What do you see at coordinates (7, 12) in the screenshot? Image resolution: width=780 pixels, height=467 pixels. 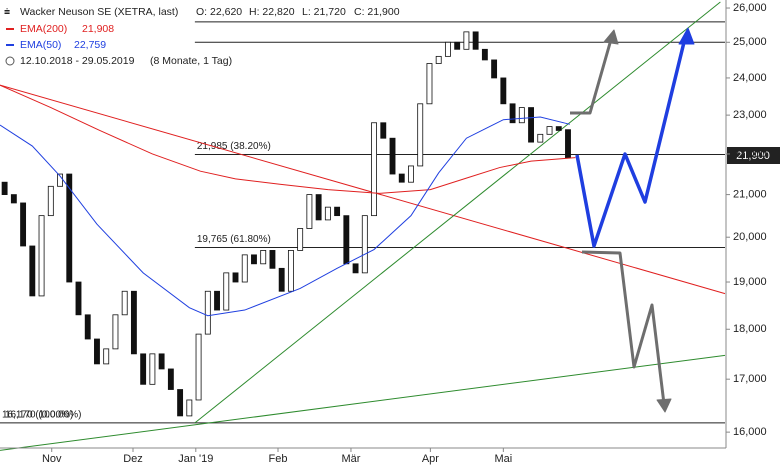 I see `chart-icon: ⩧` at bounding box center [7, 12].